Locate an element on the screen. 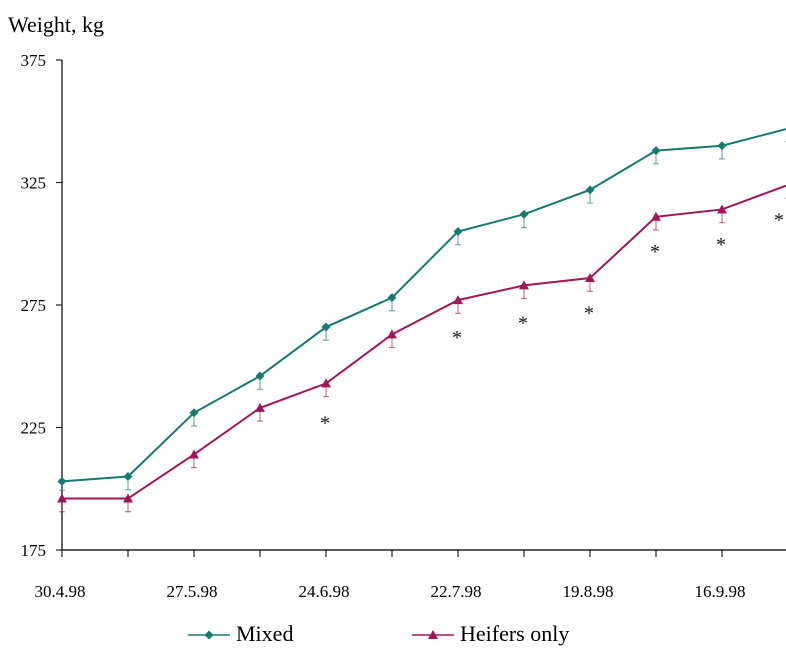 This screenshot has width=786, height=649. legend-label: Heifers only is located at coordinates (514, 633).